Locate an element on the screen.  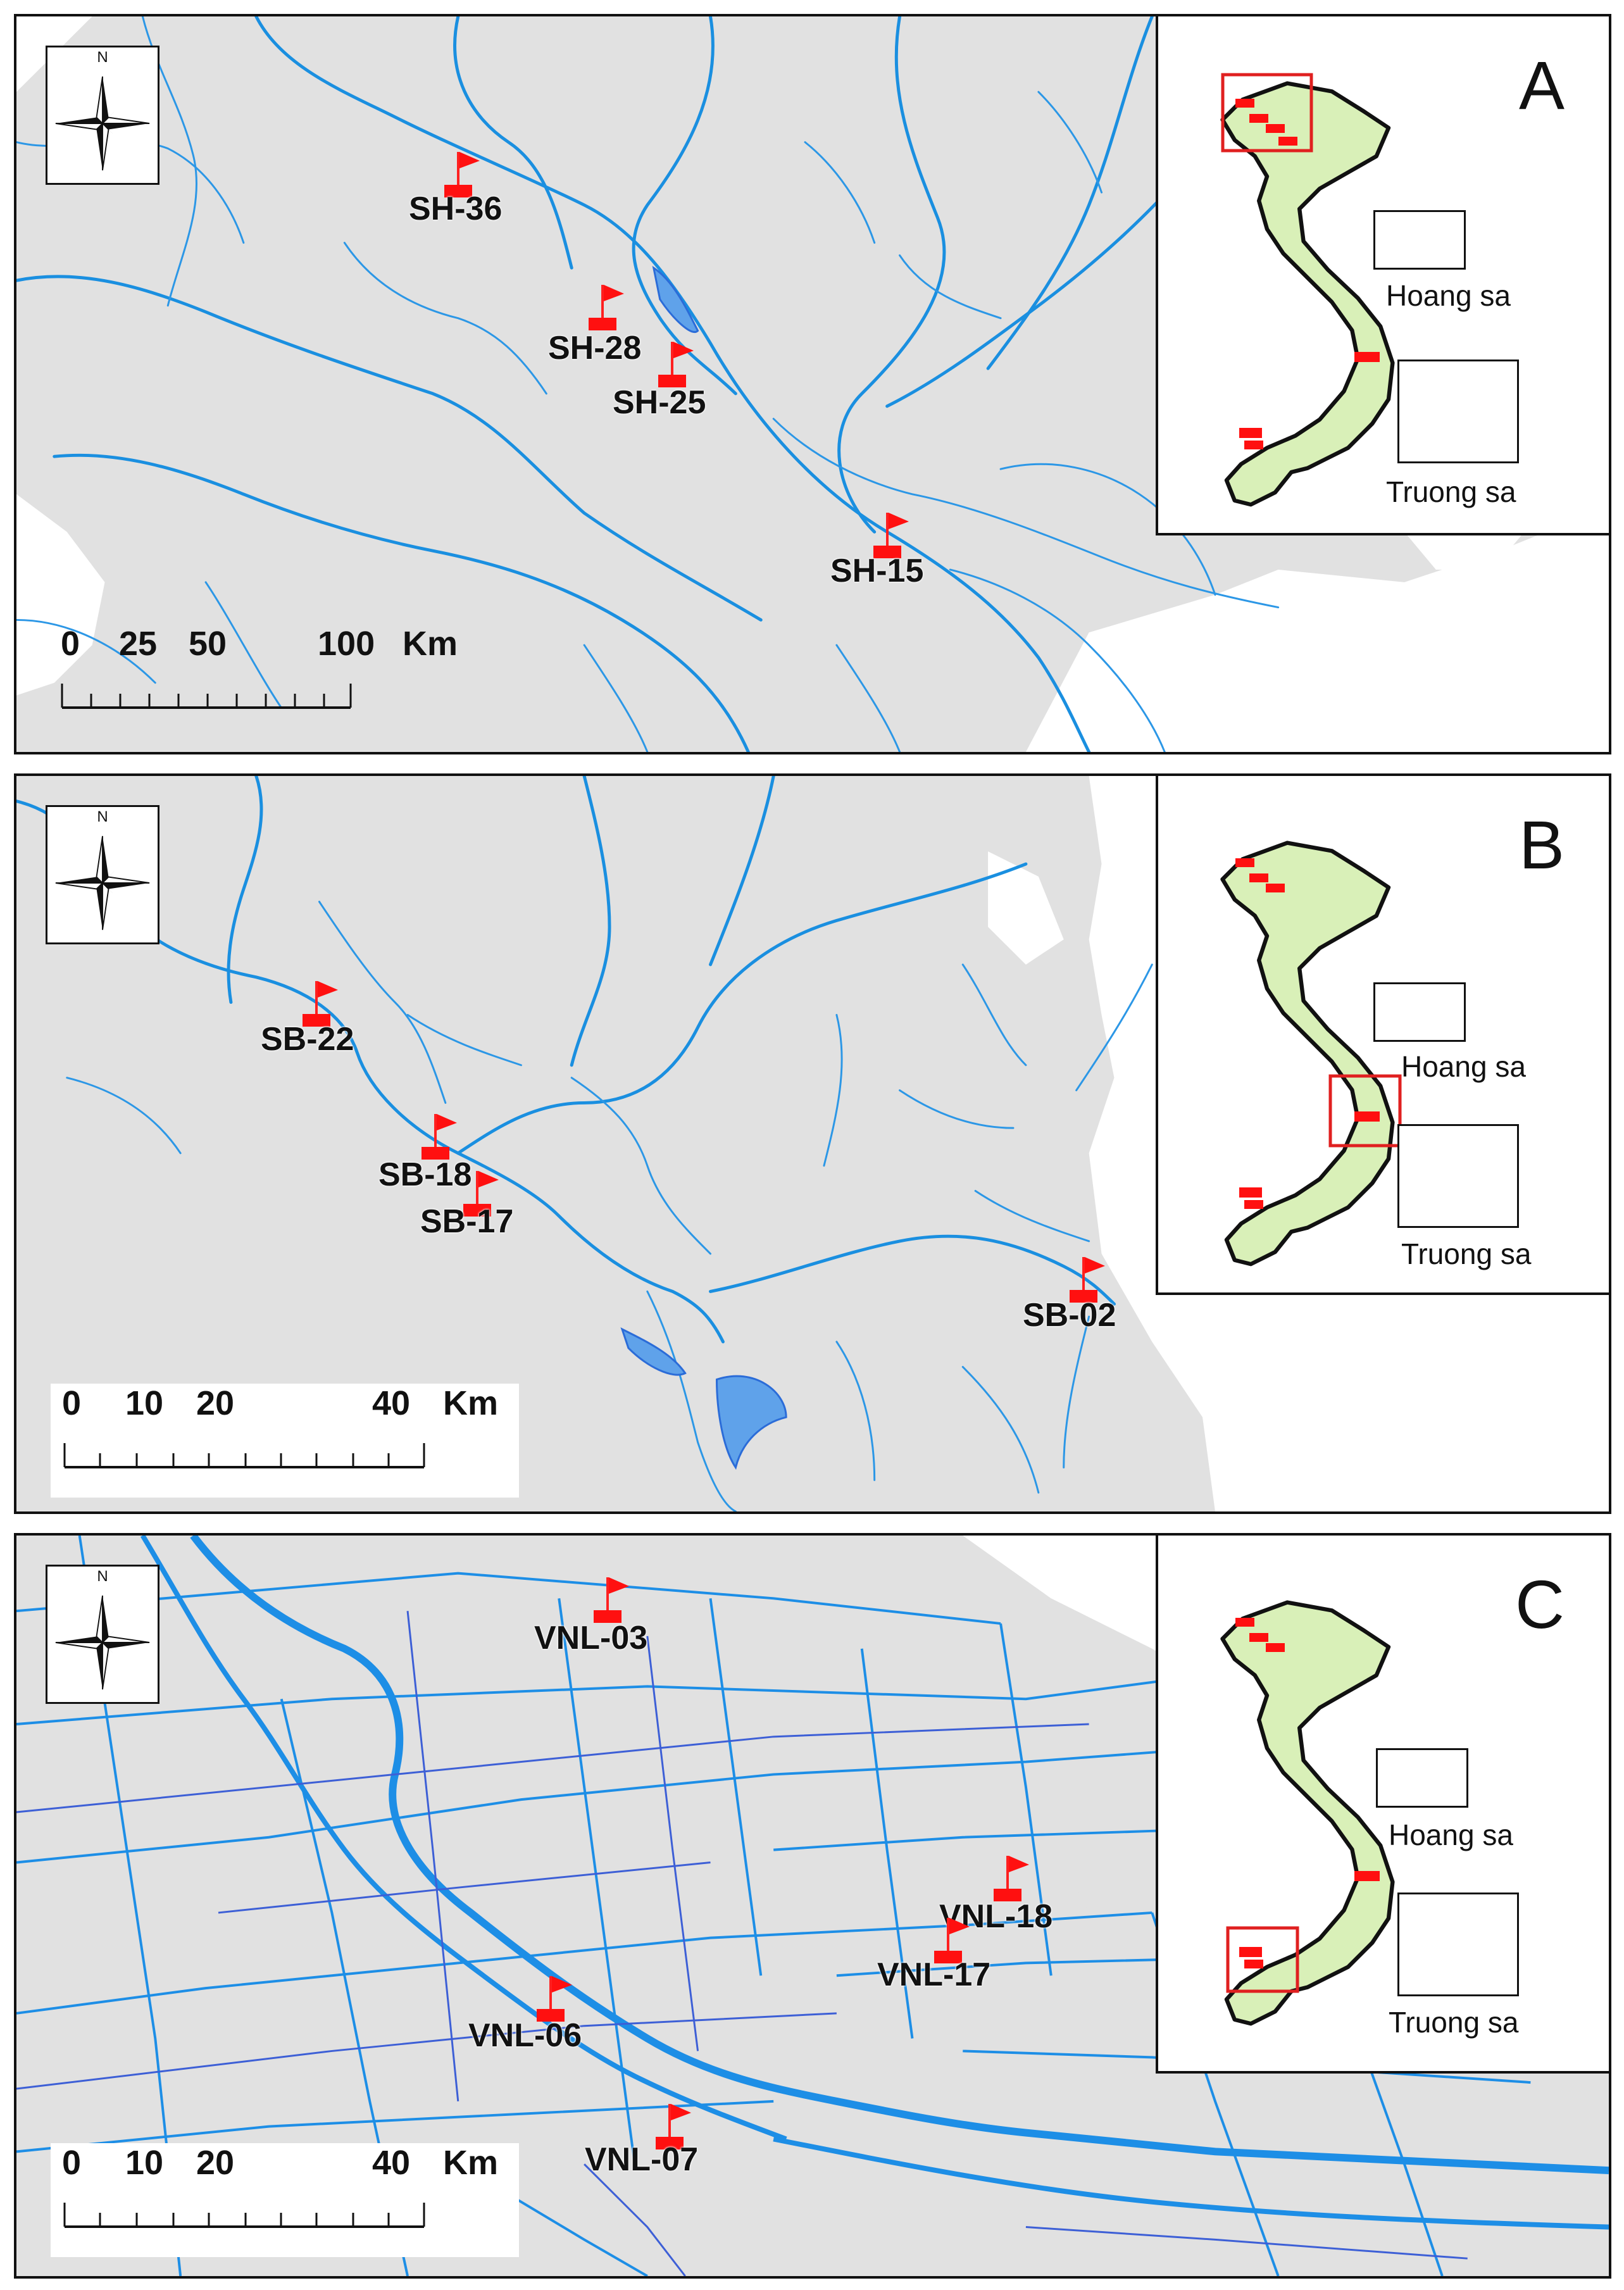
scale-labels: 0 25 50 100 Km is located at coordinates (253, 643).